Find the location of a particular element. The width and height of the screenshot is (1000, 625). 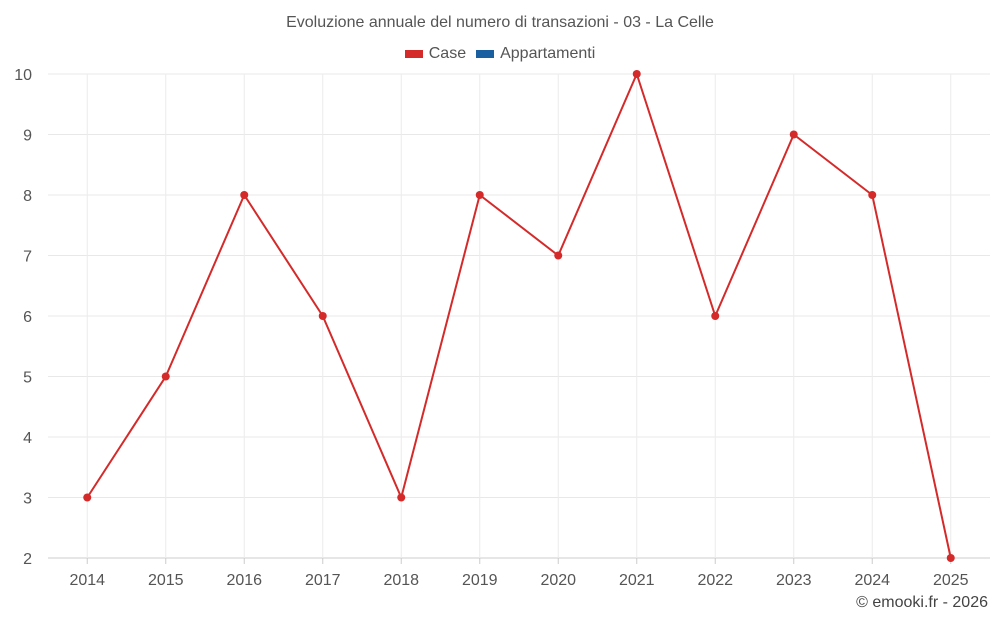

x-tick-label: 2021 is located at coordinates (637, 580).